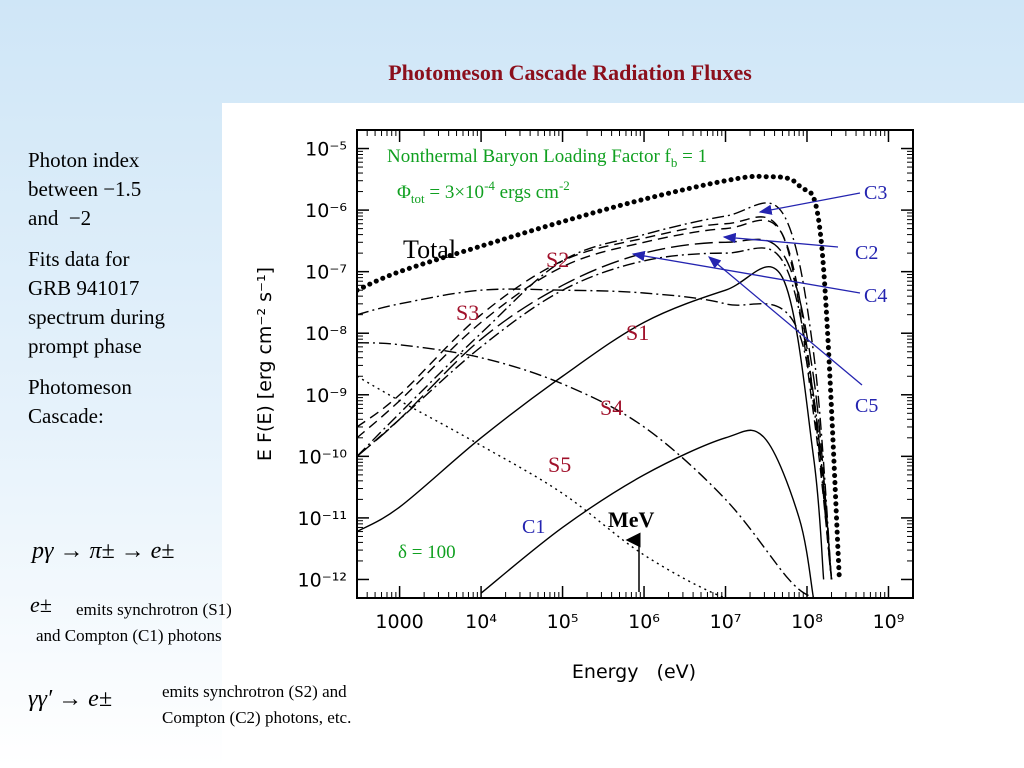  What do you see at coordinates (66, 416) in the screenshot?
I see `sidebar-line: Cascade:` at bounding box center [66, 416].